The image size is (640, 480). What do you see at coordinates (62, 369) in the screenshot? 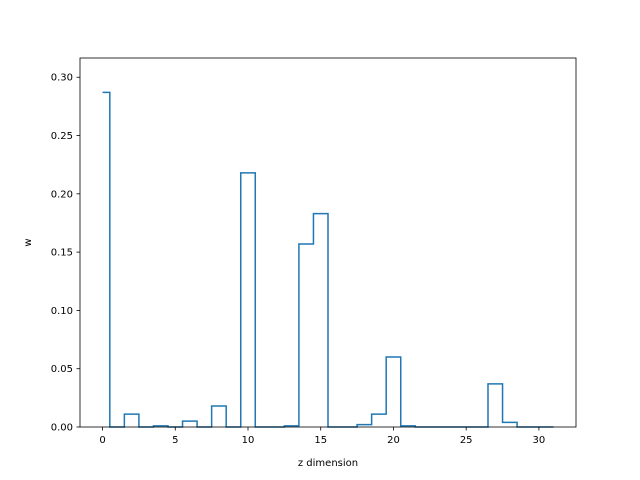
I see `y-tick-label: 0.05` at bounding box center [62, 369].